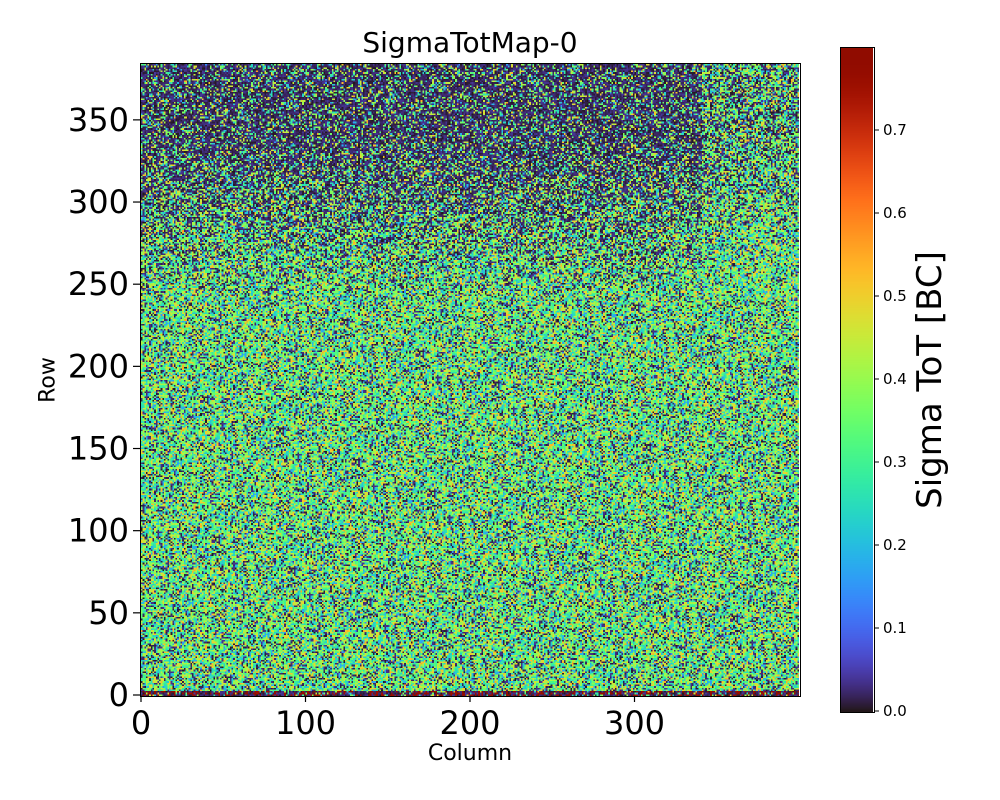 The image size is (1000, 800). What do you see at coordinates (98, 449) in the screenshot?
I see `y-tick-label: 150` at bounding box center [98, 449].